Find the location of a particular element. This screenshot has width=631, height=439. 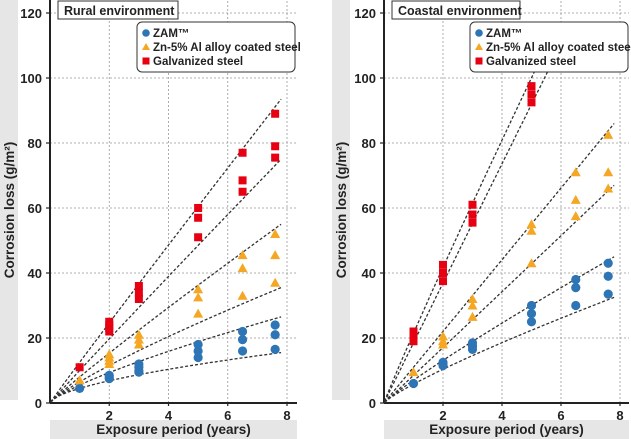

x-tick-label: 4 is located at coordinates (169, 415).